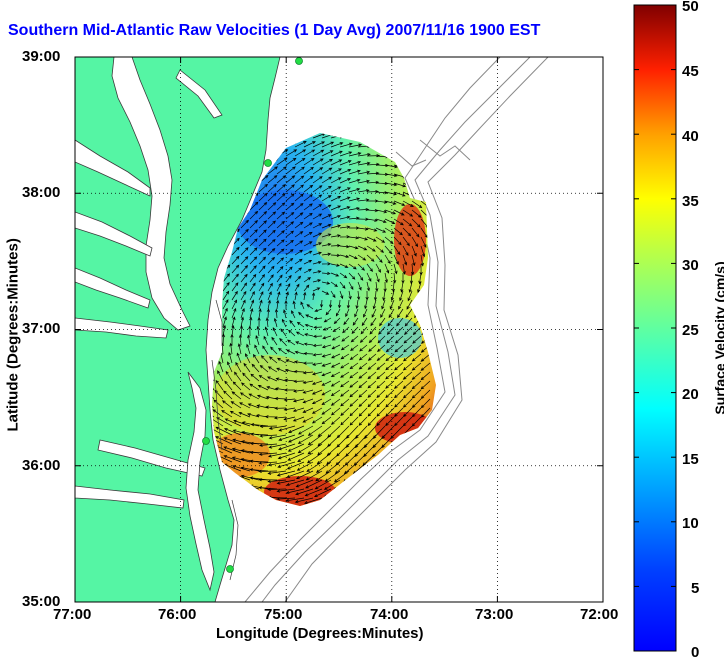  Describe the element at coordinates (690, 523) in the screenshot. I see `colorbar-tick-label: 10` at that location.